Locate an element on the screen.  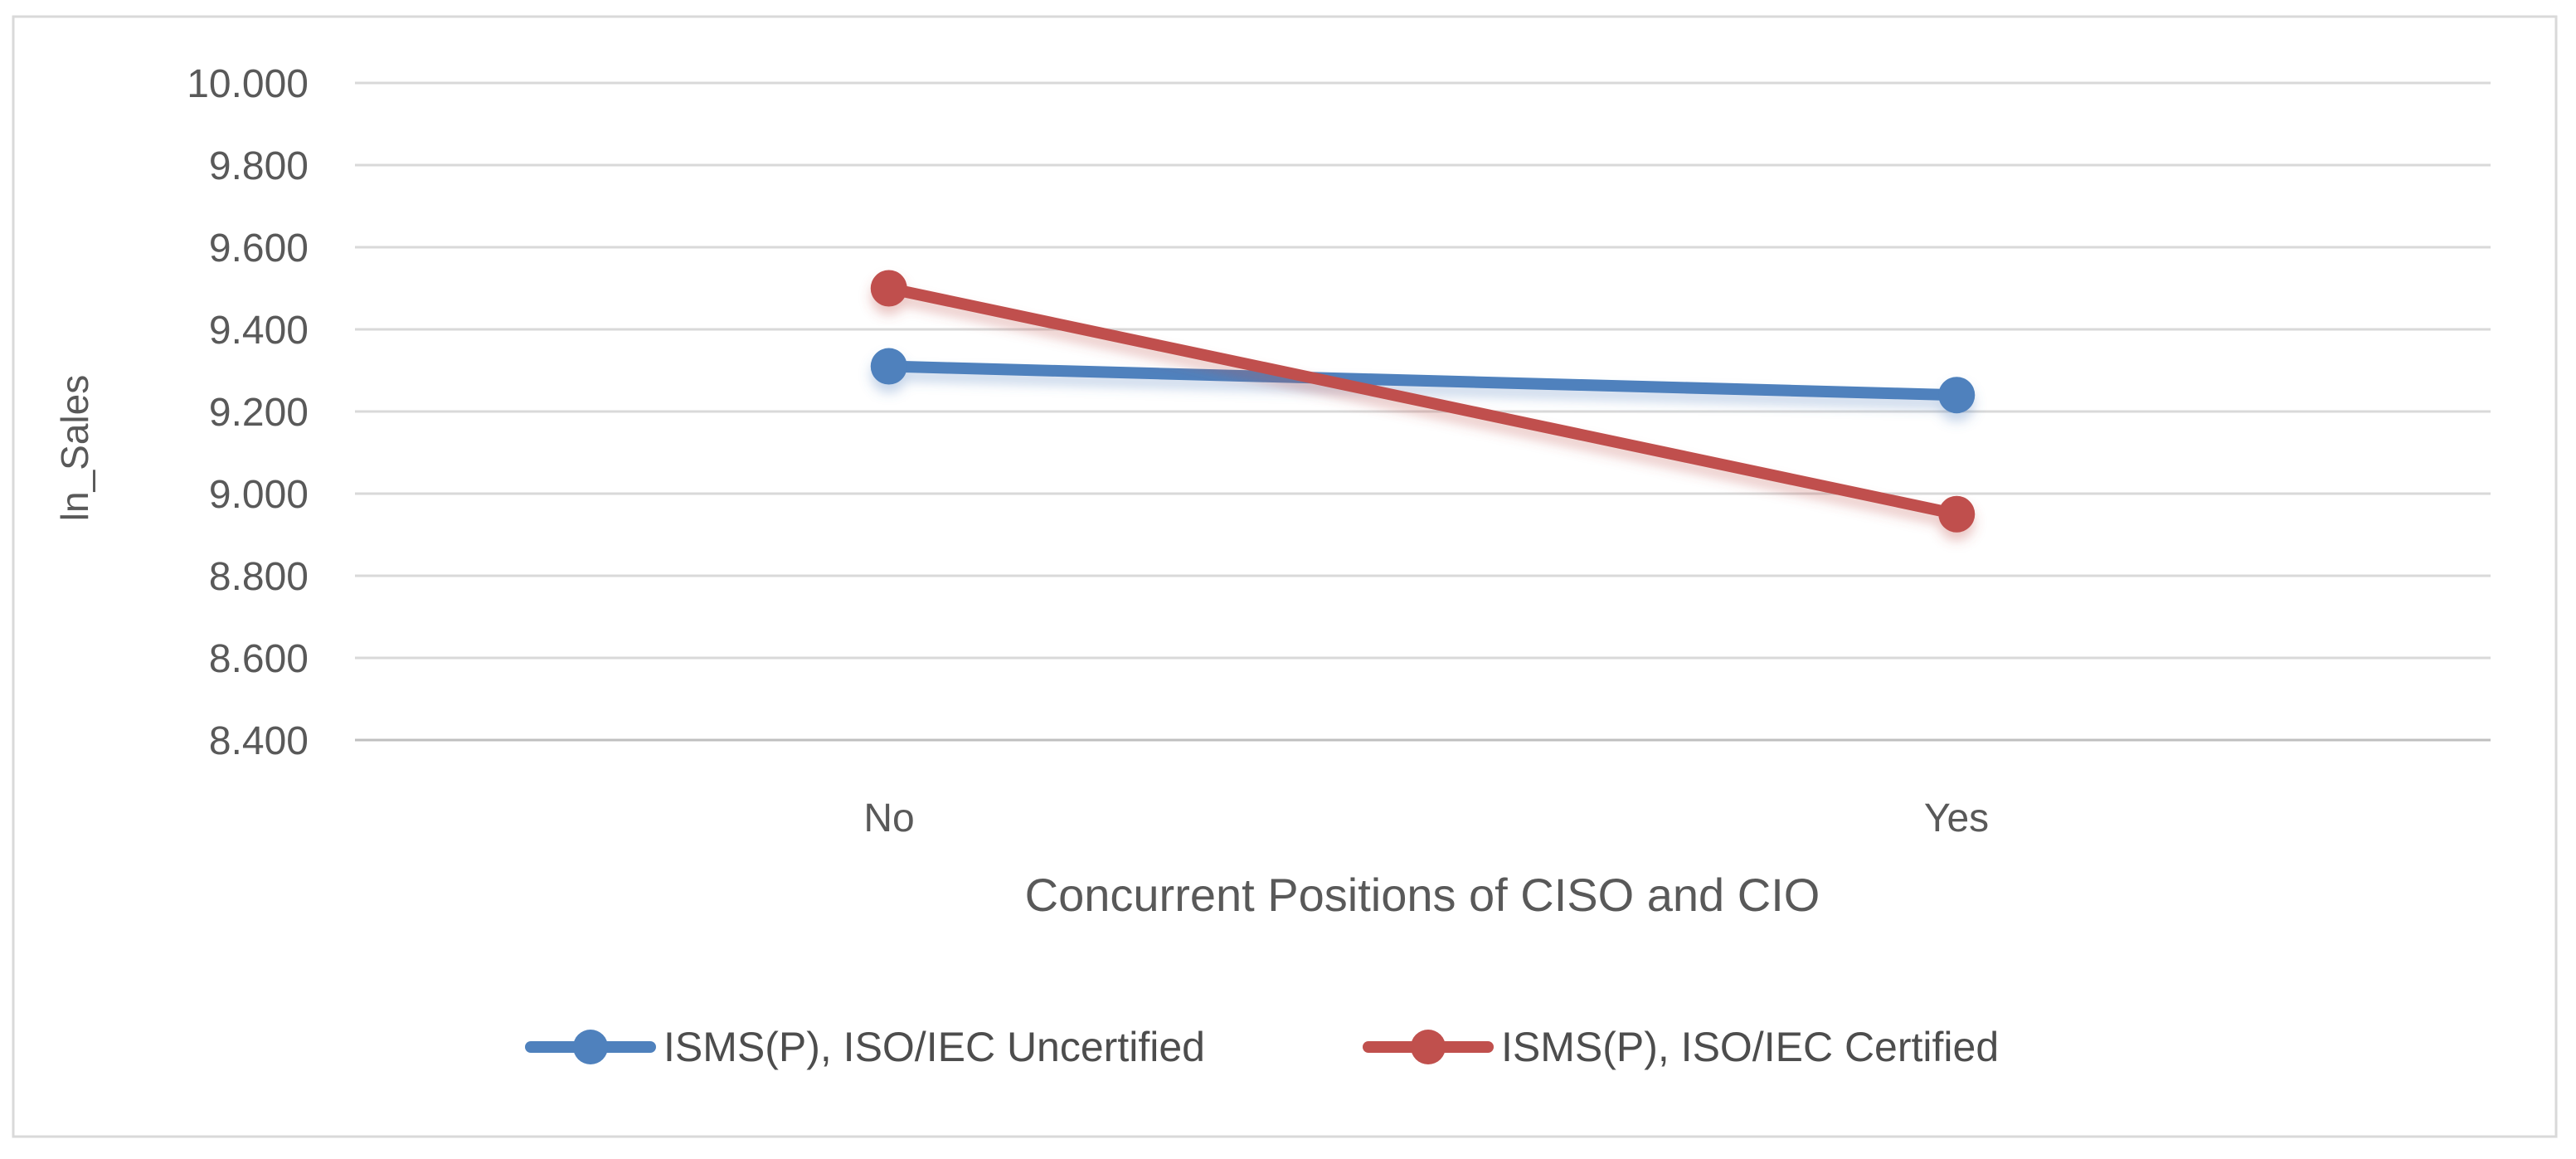
y-tick-label: 10.000 is located at coordinates (248, 84).